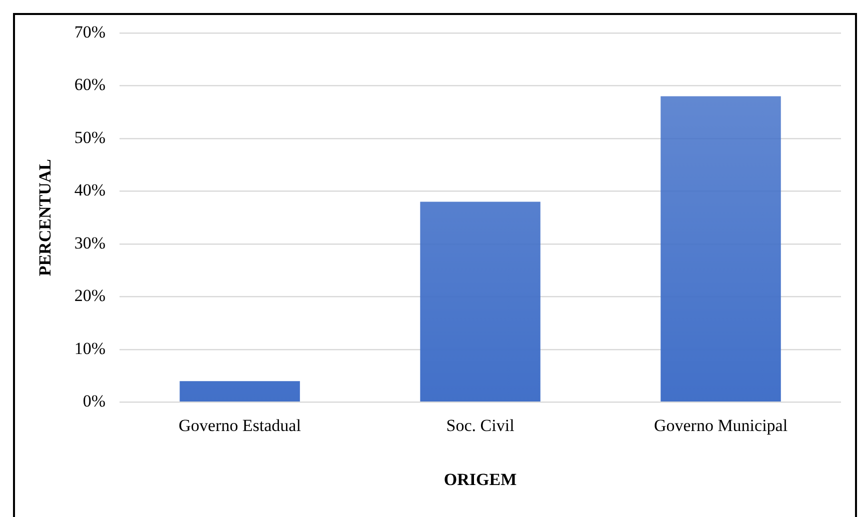 The image size is (859, 517). What do you see at coordinates (90, 190) in the screenshot?
I see `y-tick-label: 40%` at bounding box center [90, 190].